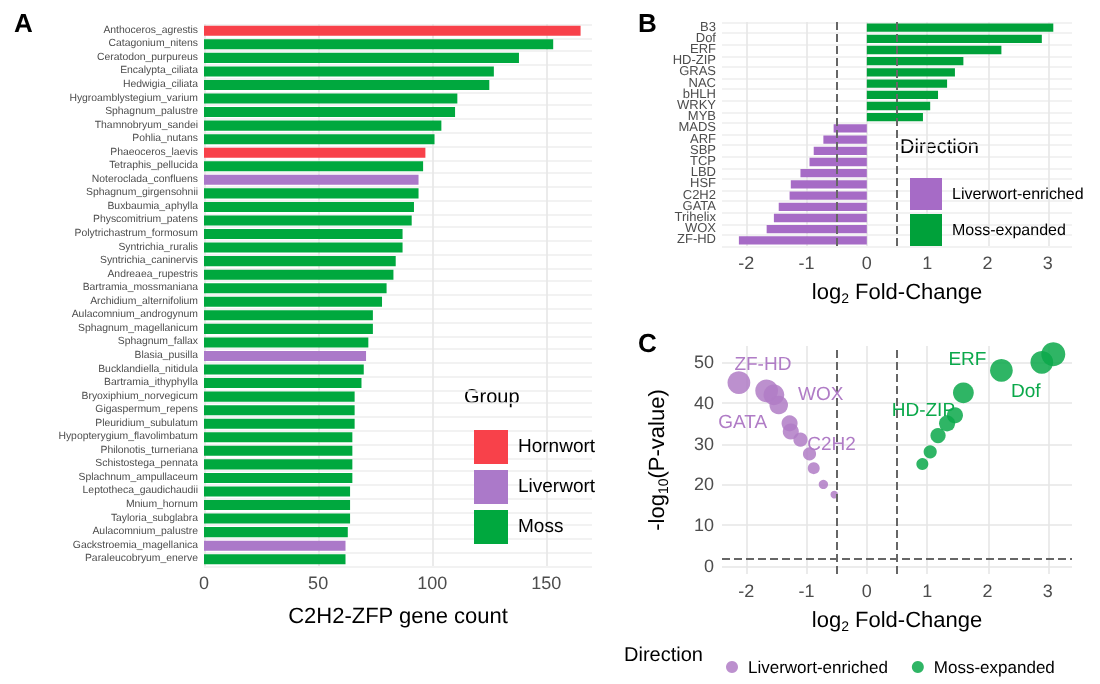  What do you see at coordinates (763, 364) in the screenshot?
I see `annotation: ZF-HD` at bounding box center [763, 364].